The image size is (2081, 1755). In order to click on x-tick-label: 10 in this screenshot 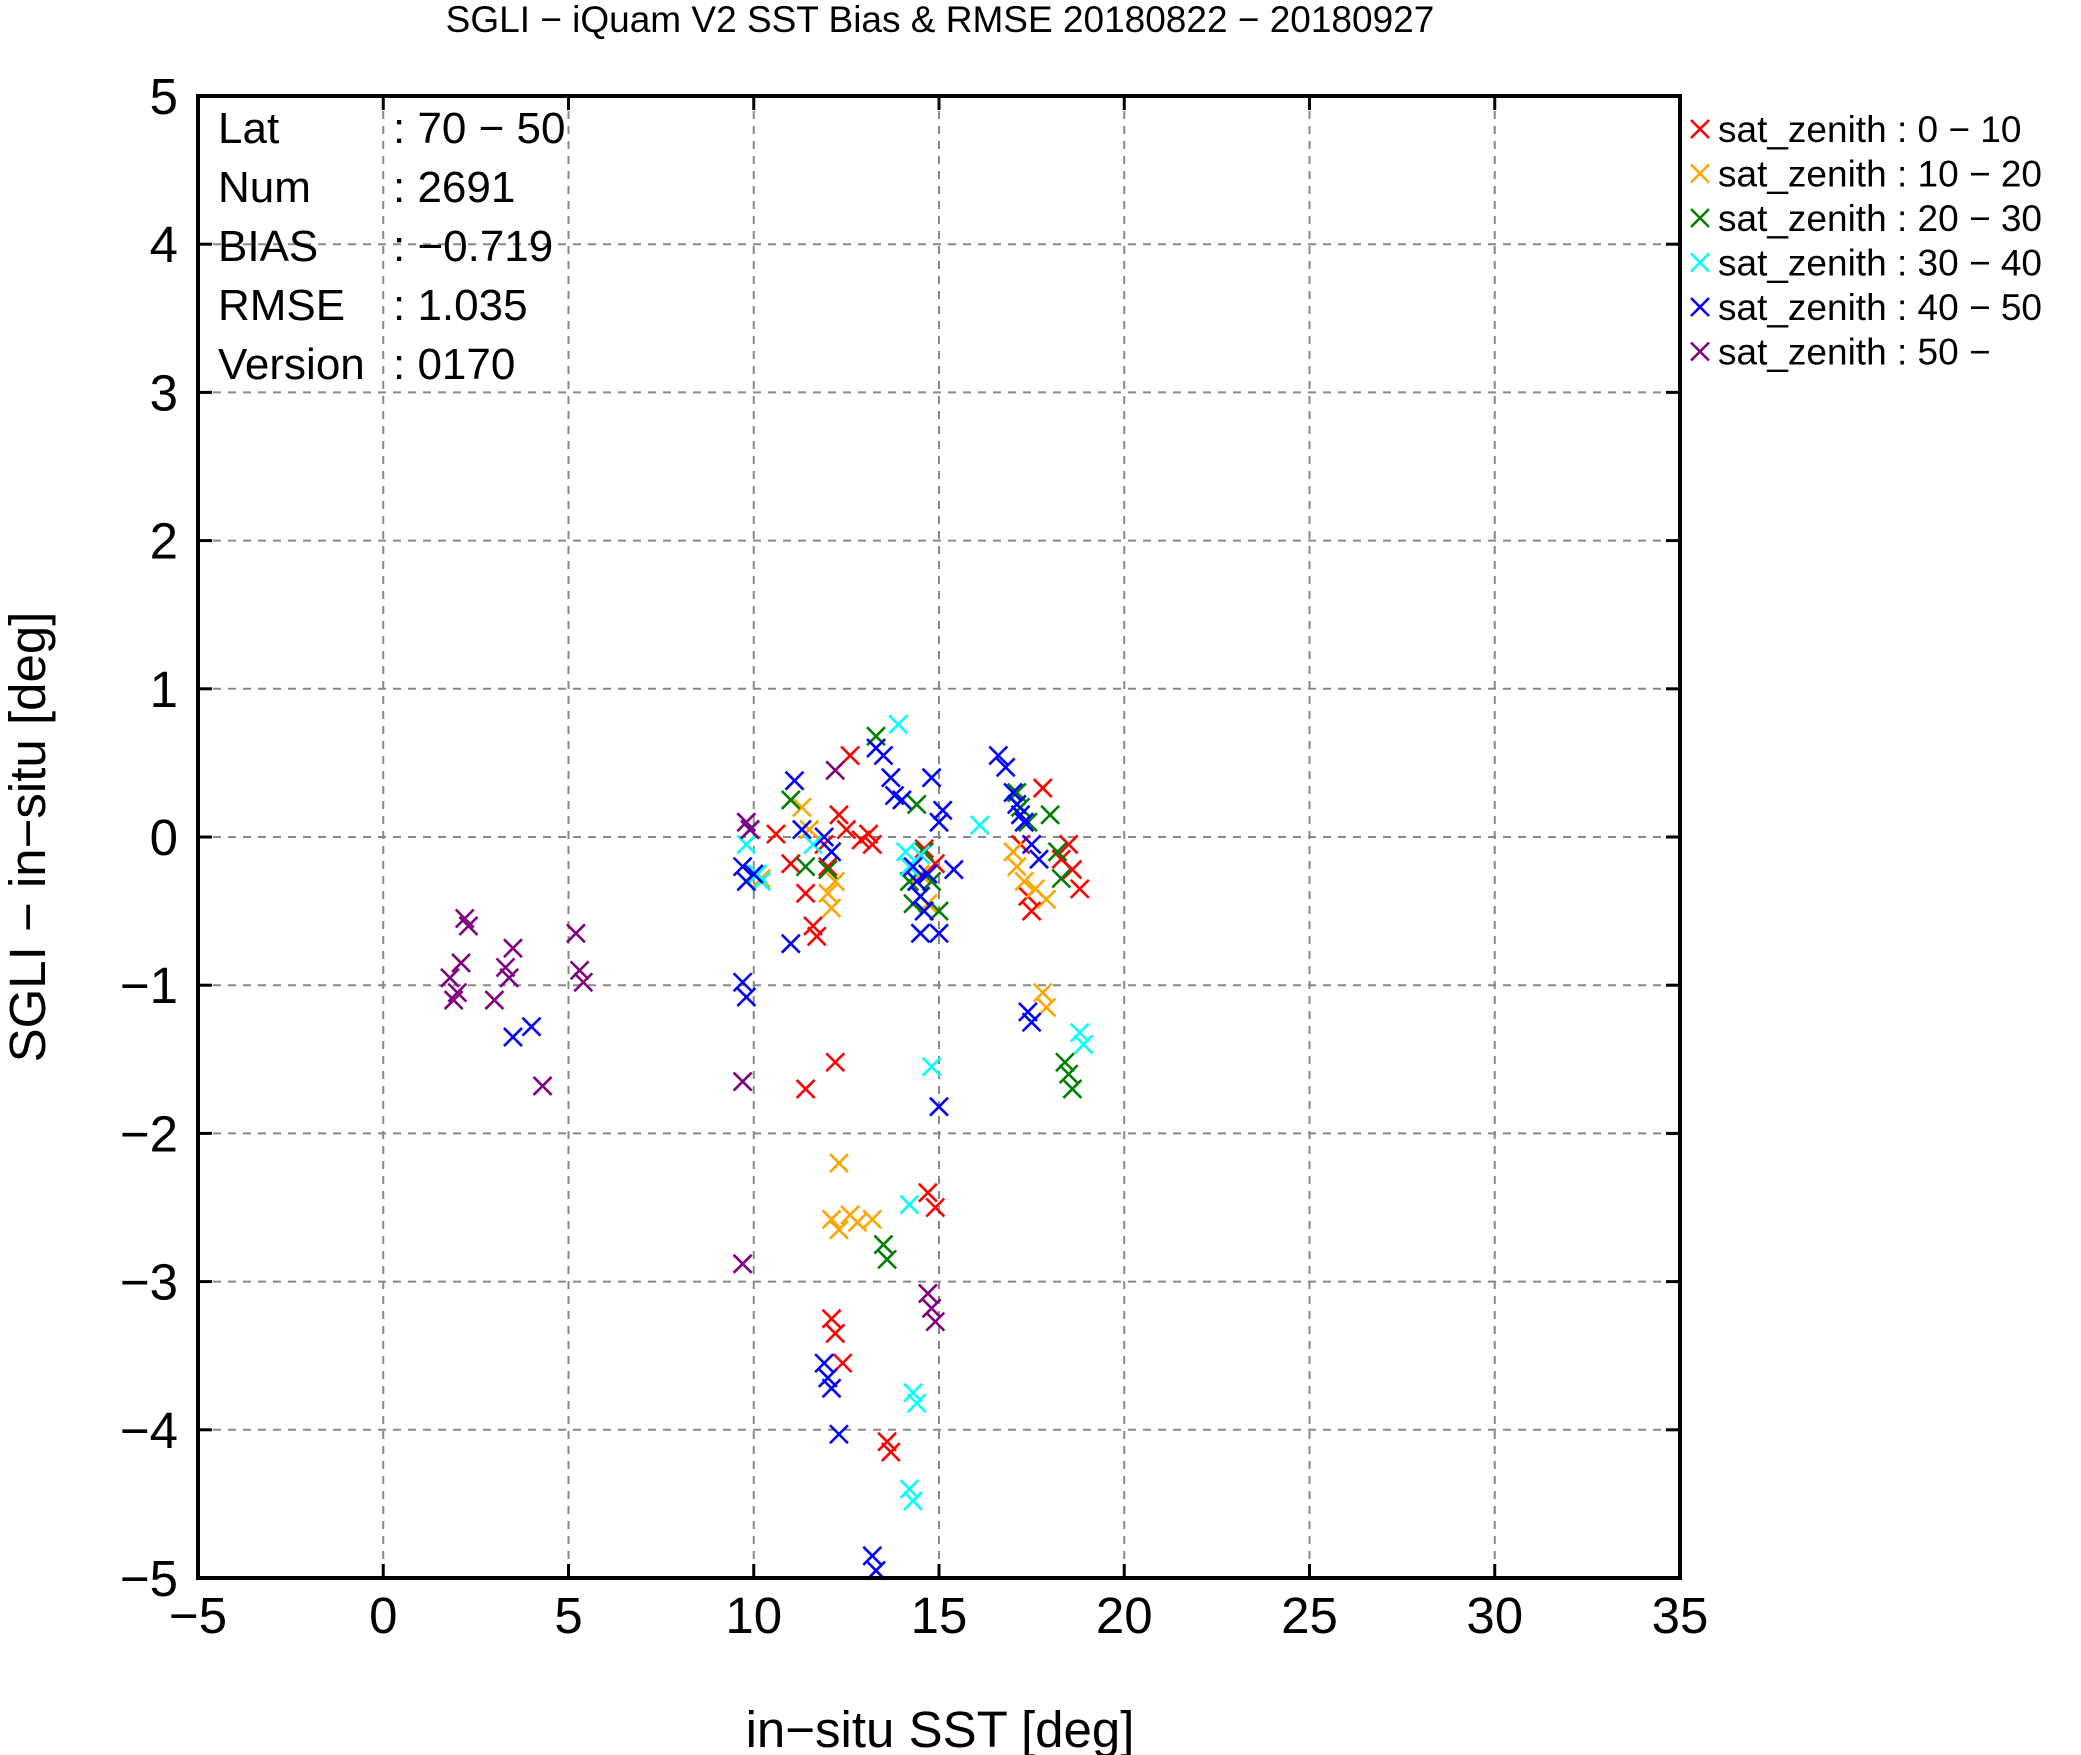, I will do `click(753, 1615)`.